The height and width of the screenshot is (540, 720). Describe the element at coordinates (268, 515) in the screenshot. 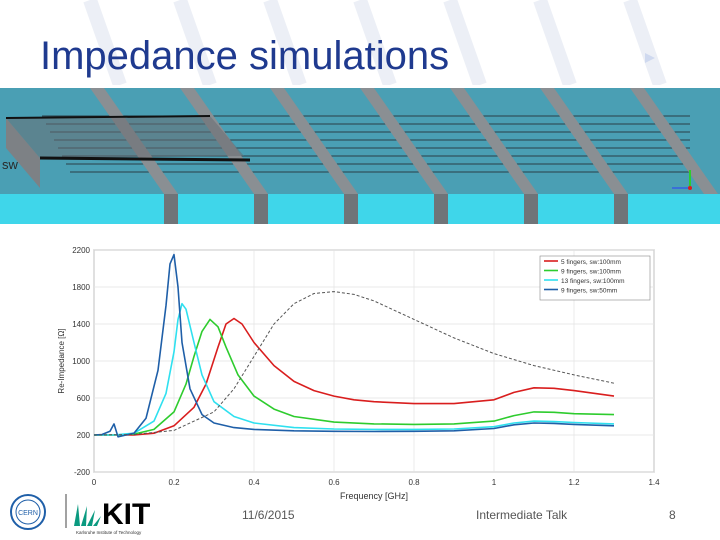

I see `footer-date: 11/6/2015` at that location.